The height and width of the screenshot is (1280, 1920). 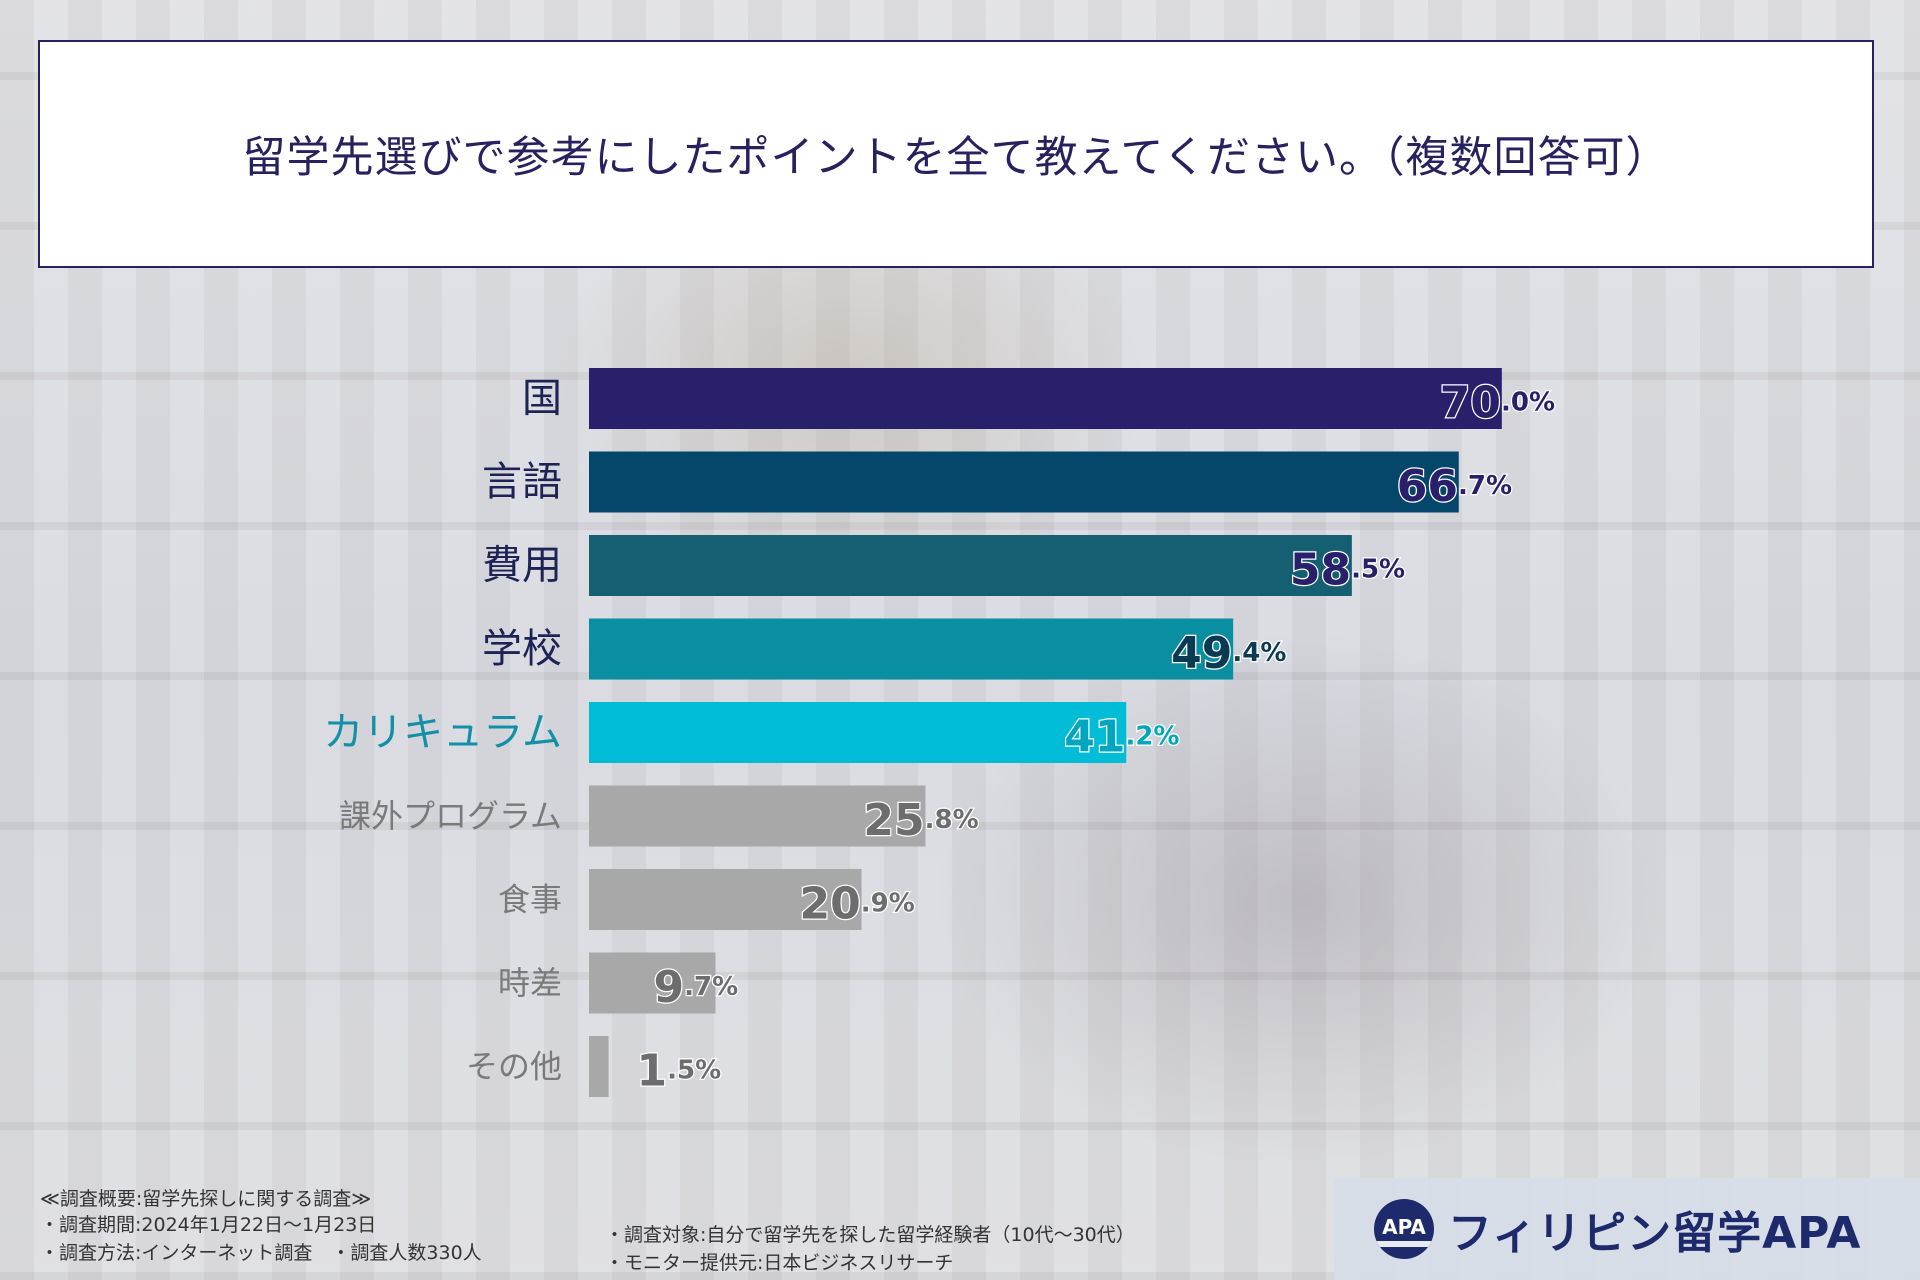 I want to click on value-int: 20, so click(x=830, y=903).